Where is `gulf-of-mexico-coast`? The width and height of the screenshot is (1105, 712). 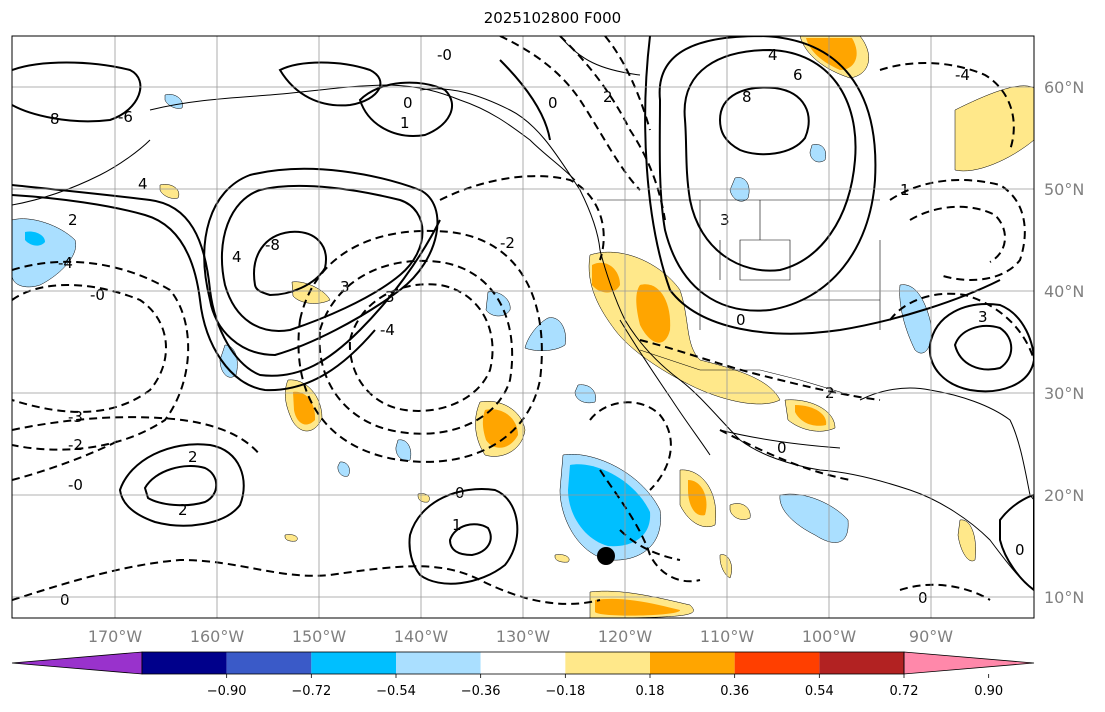 gulf-of-mexico-coast is located at coordinates (946, 444).